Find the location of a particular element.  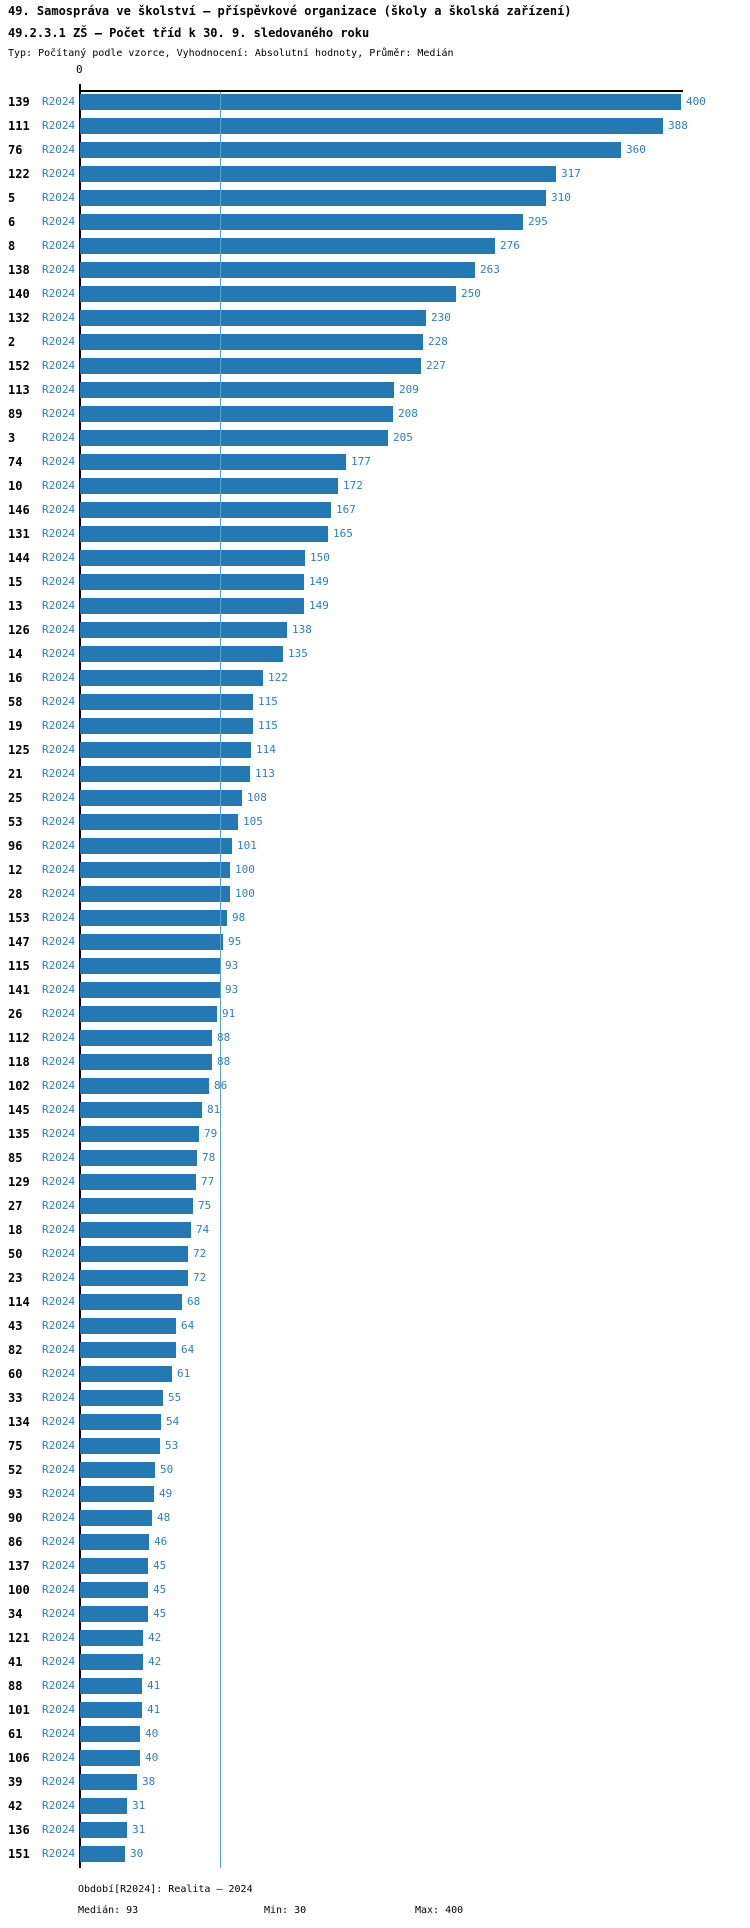

bar-value: 48 is located at coordinates (164, 1517).